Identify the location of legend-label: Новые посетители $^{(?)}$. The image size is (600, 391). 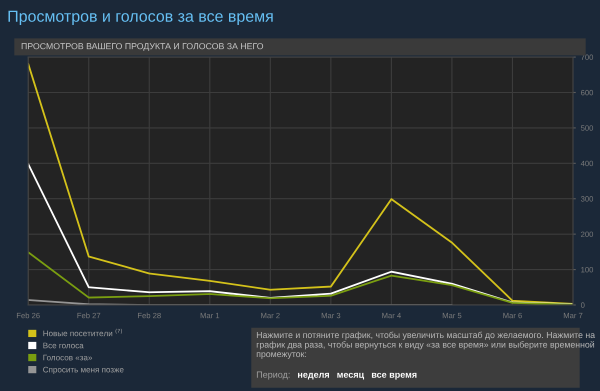
(82, 332).